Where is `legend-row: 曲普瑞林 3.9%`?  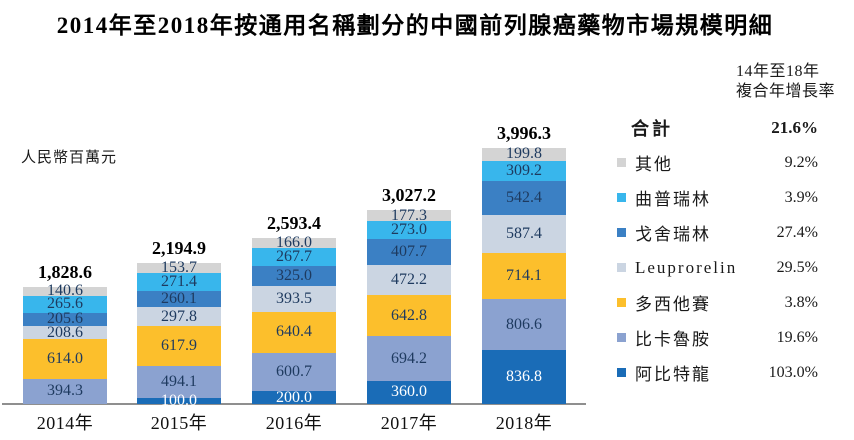 legend-row: 曲普瑞林 3.9% is located at coordinates (715, 197).